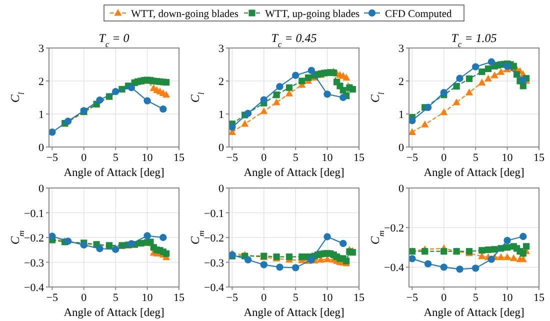 Image resolution: width=550 pixels, height=321 pixels. What do you see at coordinates (474, 39) in the screenshot?
I see `chart-title: T$_{c}$ = 1.05` at bounding box center [474, 39].